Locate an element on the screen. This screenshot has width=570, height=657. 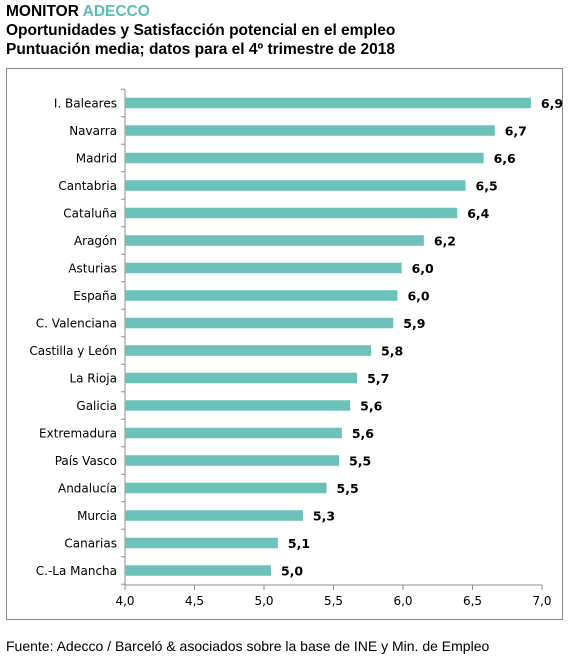
brand-main: MONITOR is located at coordinates (42, 11).